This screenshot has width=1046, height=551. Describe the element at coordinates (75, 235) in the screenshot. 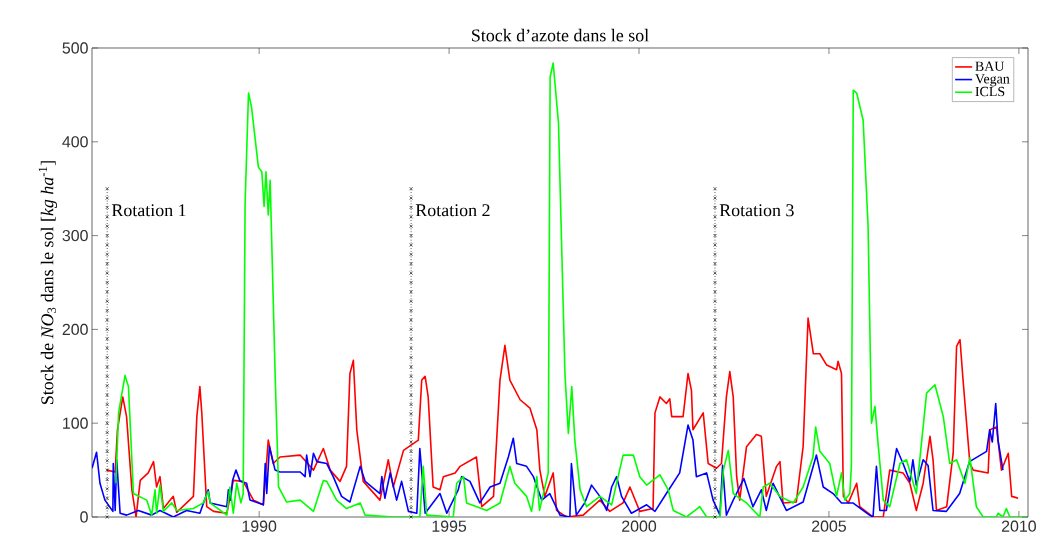

I see `y-tick-label: 300` at that location.